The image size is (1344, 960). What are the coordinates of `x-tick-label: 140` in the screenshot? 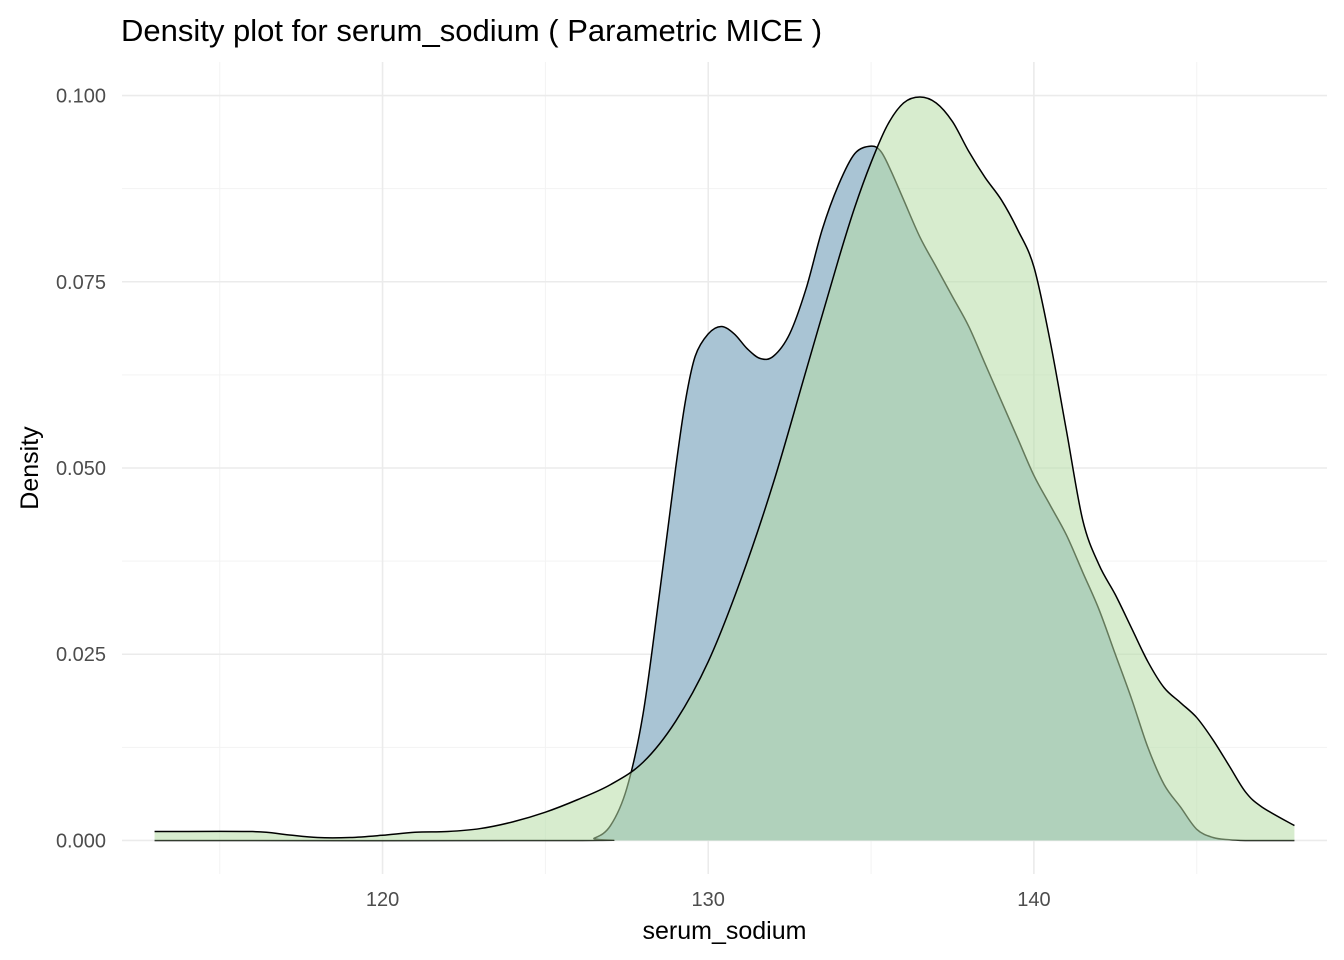 It's located at (1033, 900).